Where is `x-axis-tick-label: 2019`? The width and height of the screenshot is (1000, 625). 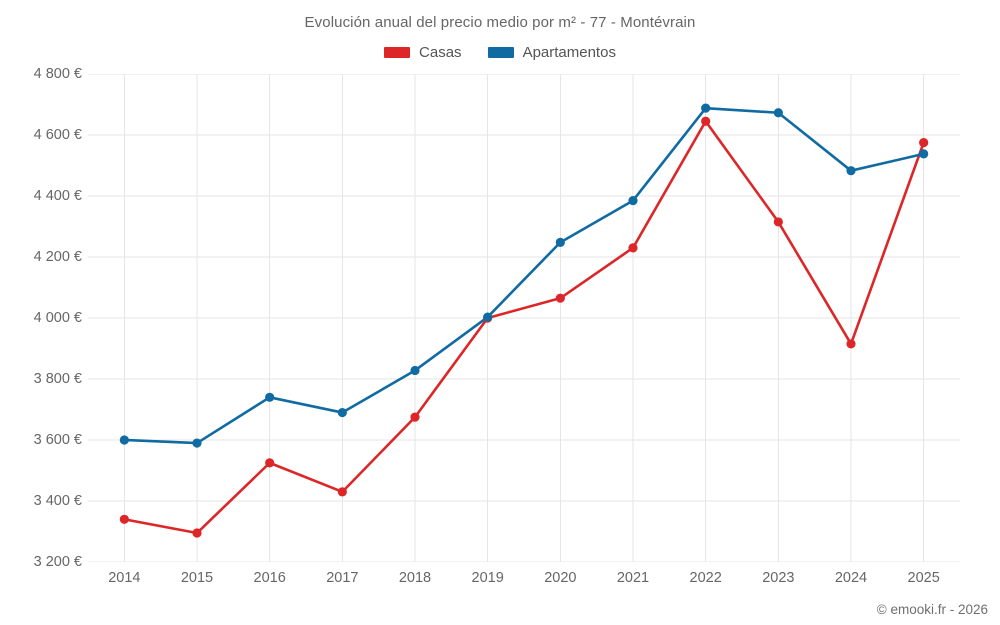 x-axis-tick-label: 2019 is located at coordinates (487, 578).